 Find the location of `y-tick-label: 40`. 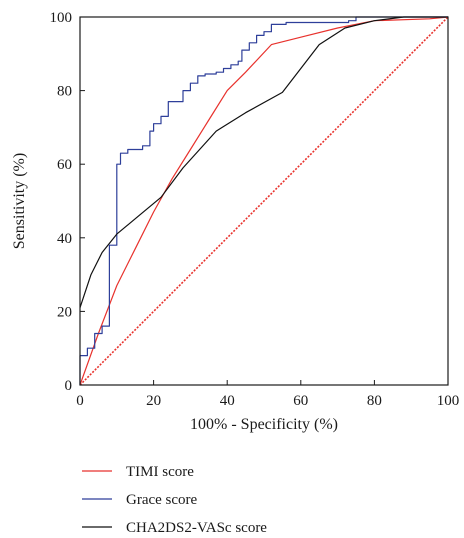

y-tick-label: 40 is located at coordinates (64, 239).